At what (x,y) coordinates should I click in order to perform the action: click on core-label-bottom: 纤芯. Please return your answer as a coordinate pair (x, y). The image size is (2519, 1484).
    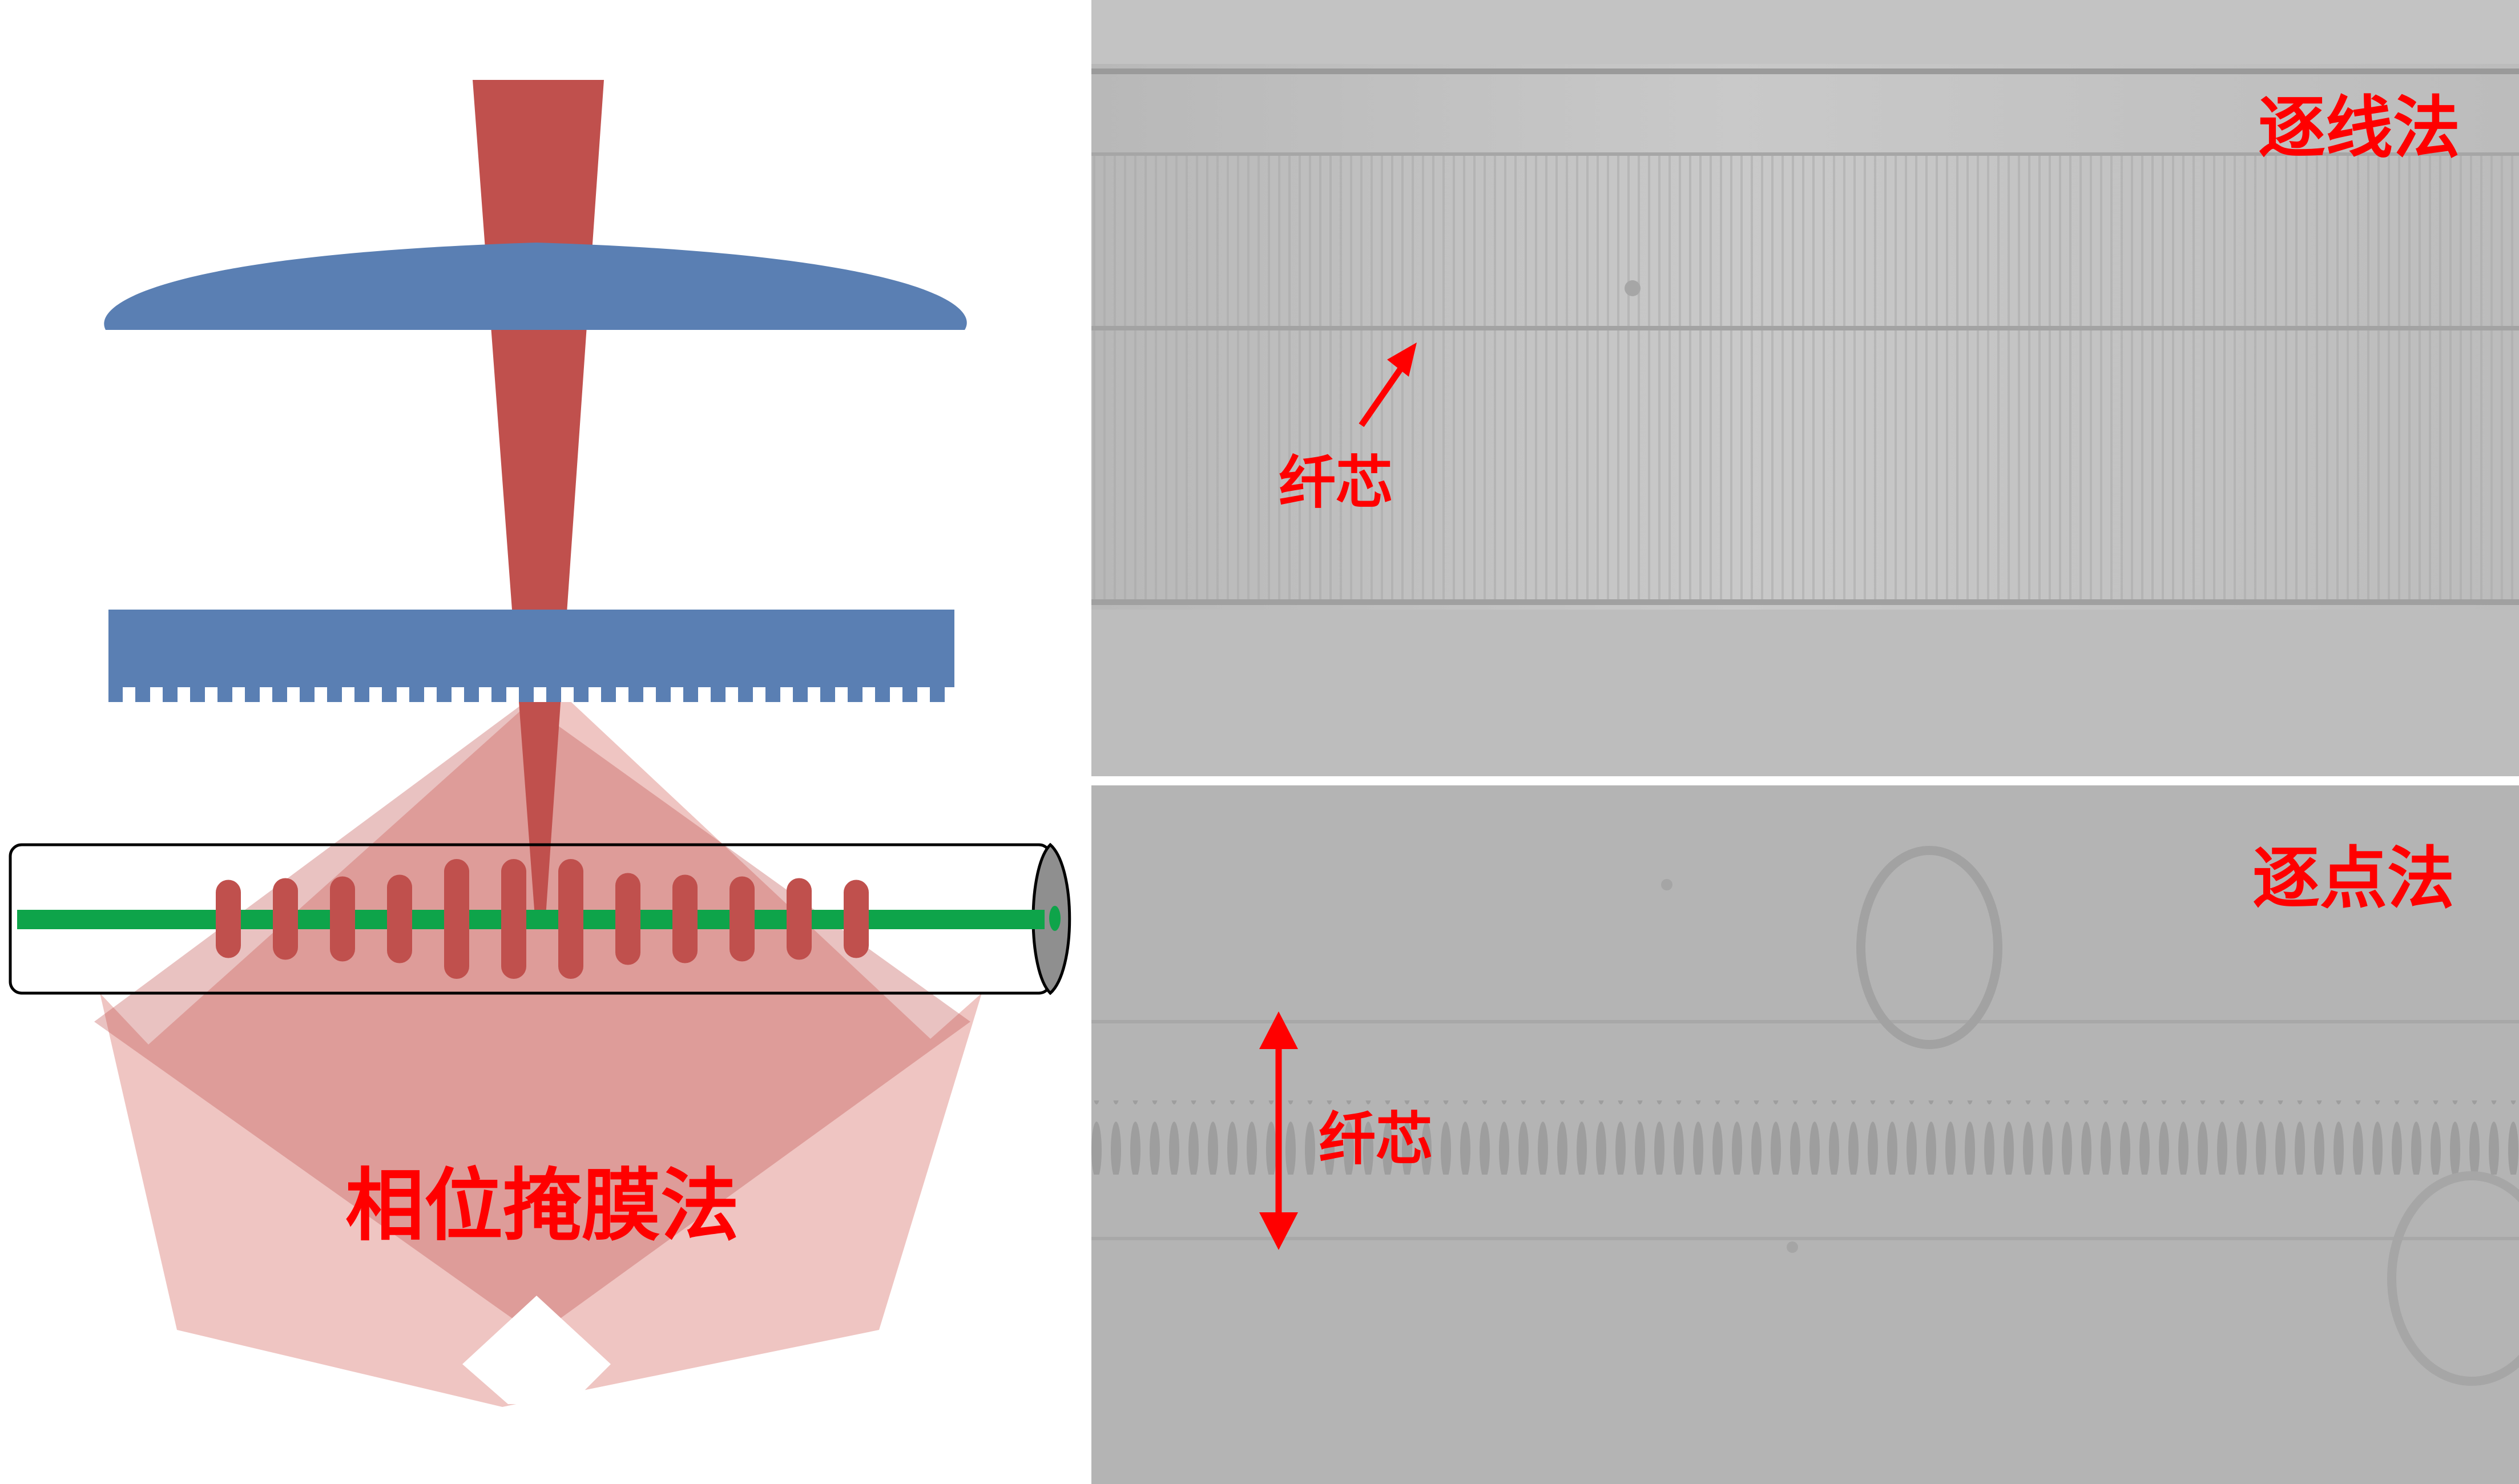
    Looking at the image, I should click on (1376, 1139).